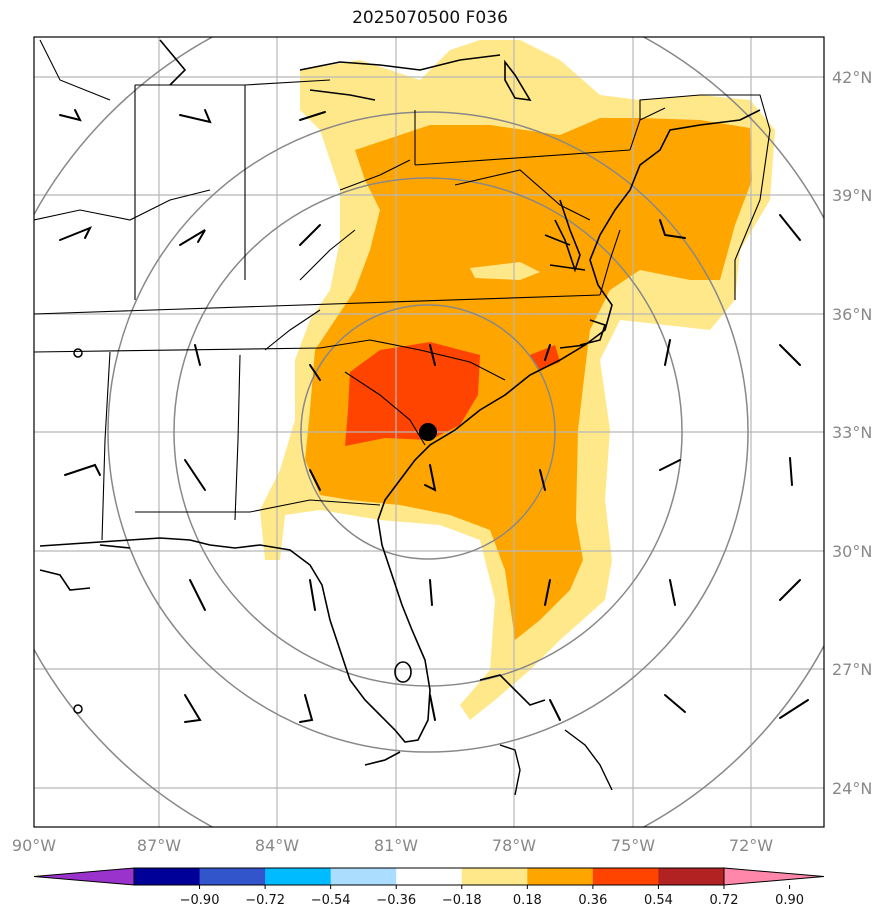  I want to click on colorbar-tick-label: −0.36, so click(396, 900).